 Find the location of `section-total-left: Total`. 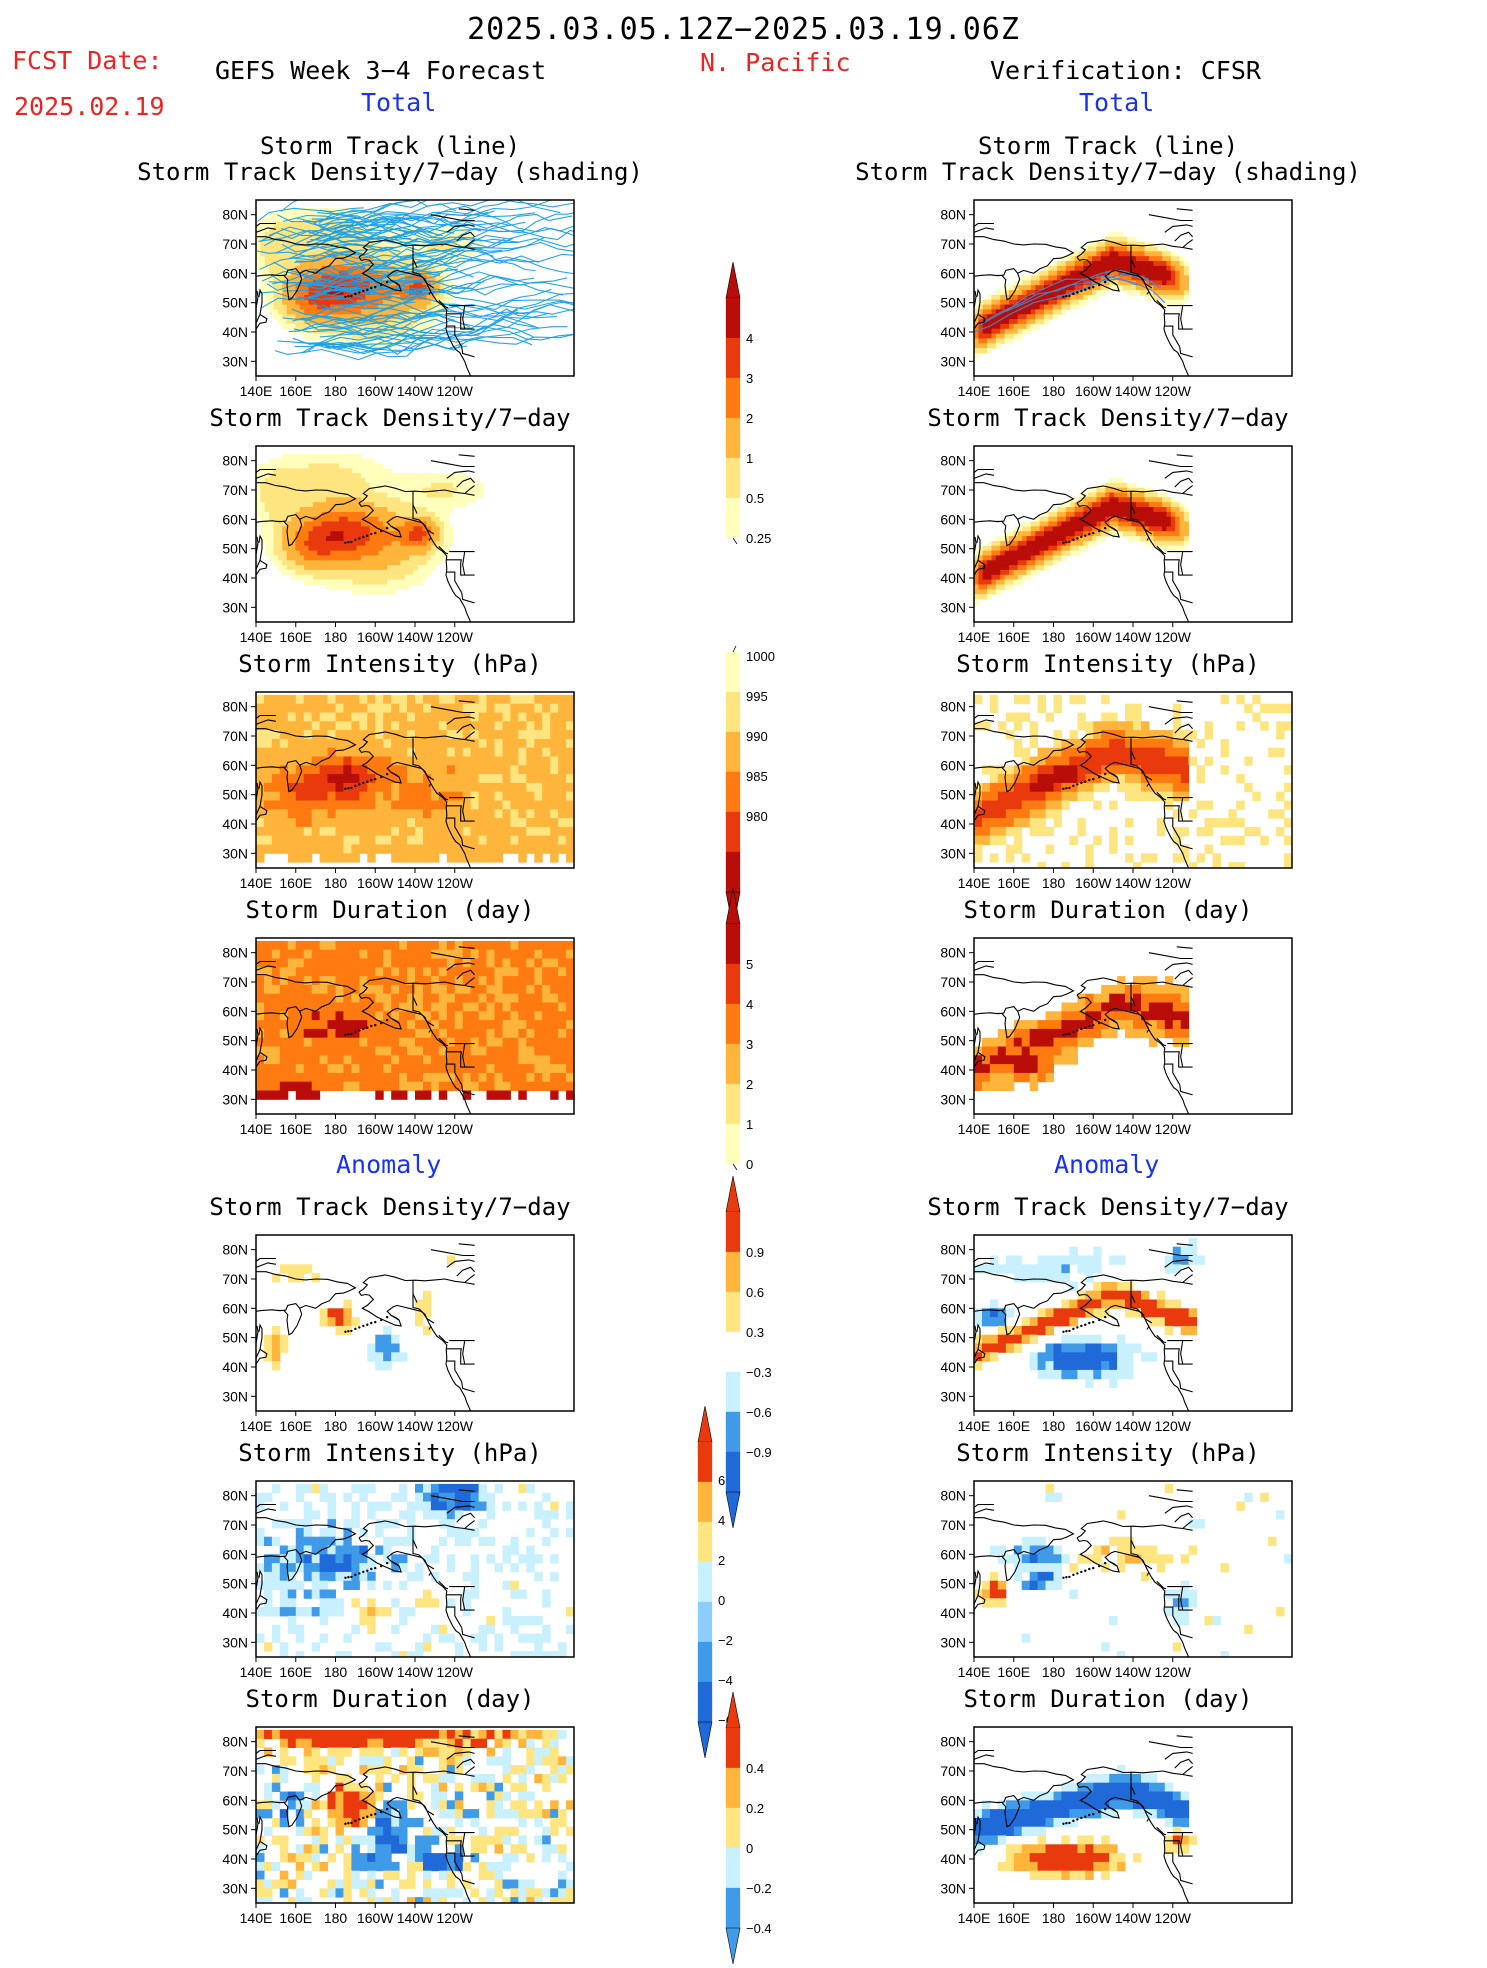

section-total-left: Total is located at coordinates (398, 102).